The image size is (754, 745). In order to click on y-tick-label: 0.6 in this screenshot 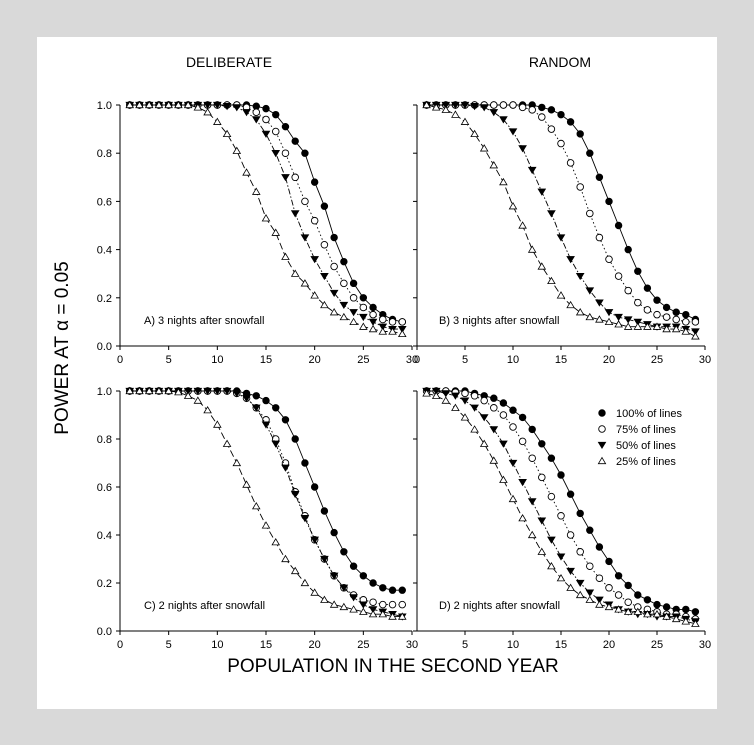, I will do `click(104, 488)`.